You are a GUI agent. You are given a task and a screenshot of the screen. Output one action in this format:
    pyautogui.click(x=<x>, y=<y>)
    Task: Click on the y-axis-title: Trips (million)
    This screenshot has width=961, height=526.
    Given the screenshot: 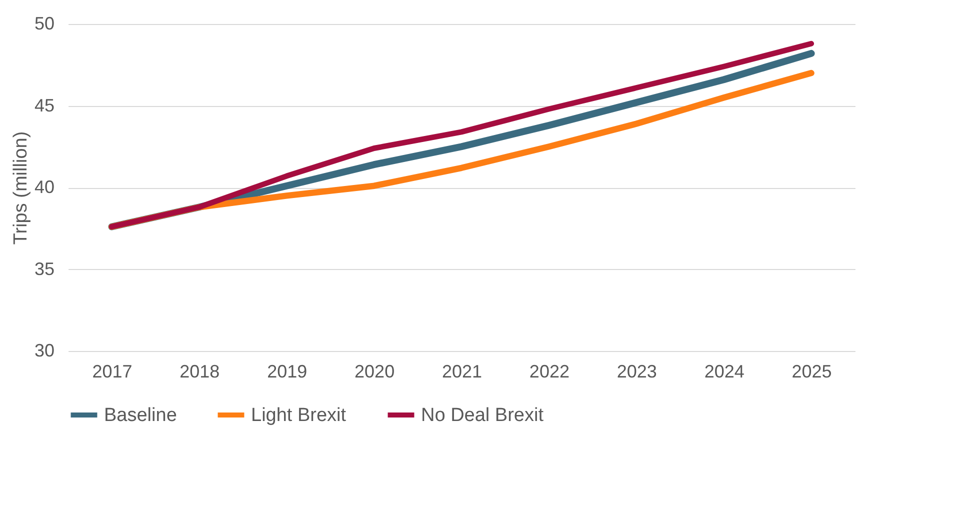 What is the action you would take?
    pyautogui.click(x=21, y=188)
    